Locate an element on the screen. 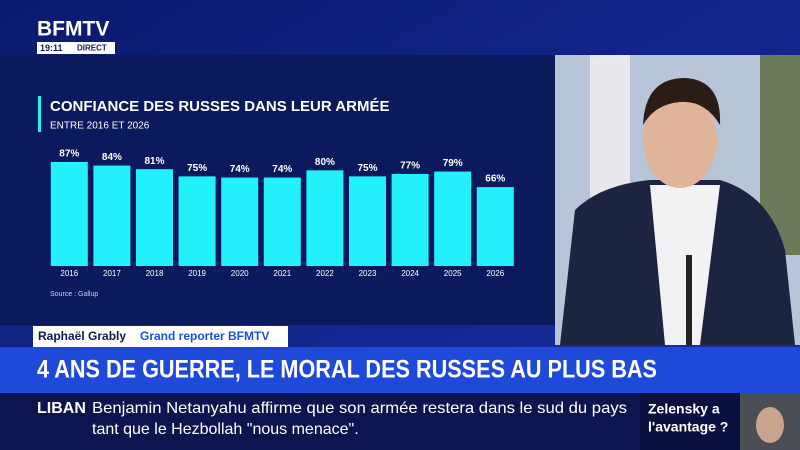  ticker-band is located at coordinates (320, 421).